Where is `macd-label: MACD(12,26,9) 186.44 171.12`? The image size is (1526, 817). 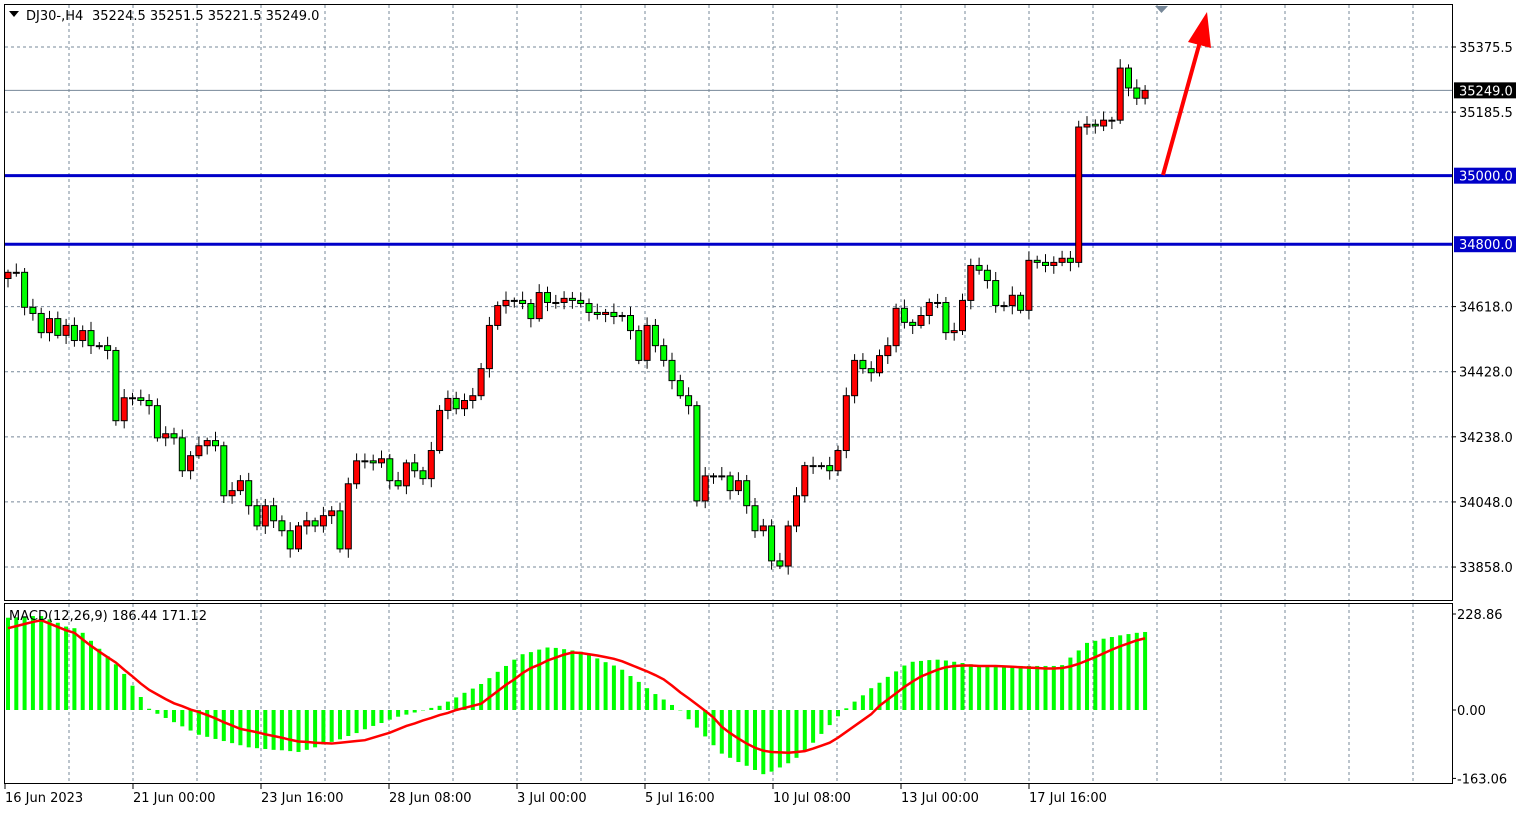
macd-label: MACD(12,26,9) 186.44 171.12 is located at coordinates (108, 616).